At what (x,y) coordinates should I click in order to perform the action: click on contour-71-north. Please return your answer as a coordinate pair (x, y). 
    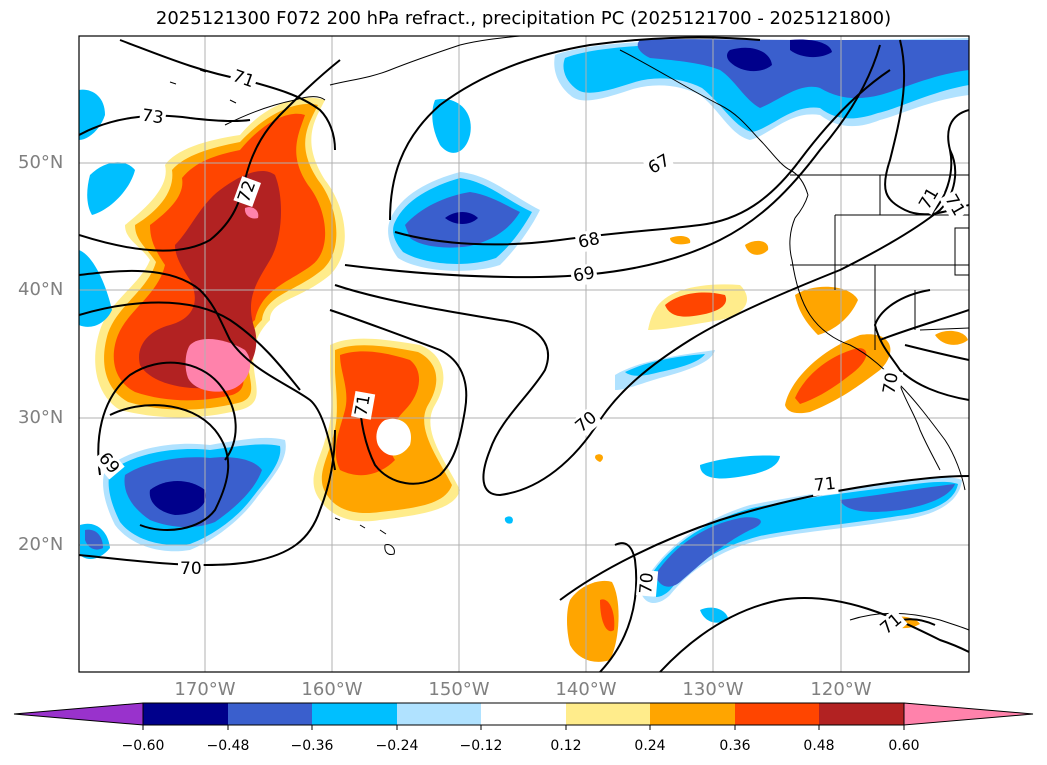
    Looking at the image, I should click on (227, 95).